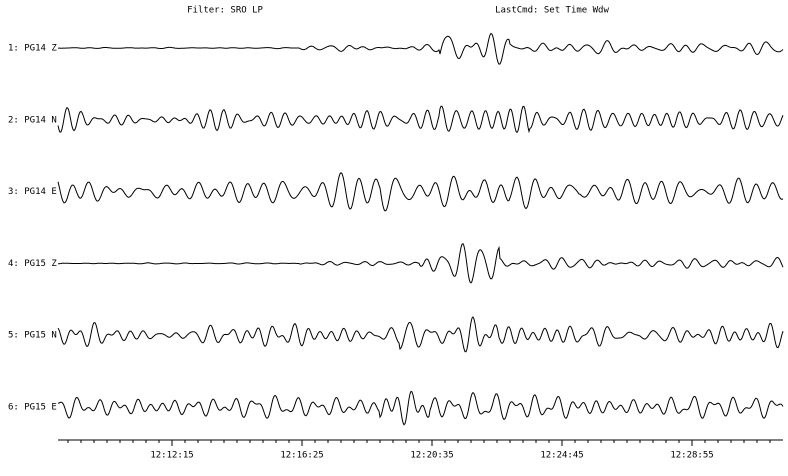 Image resolution: width=788 pixels, height=476 pixels. Describe the element at coordinates (552, 11) in the screenshot. I see `last-command: LastCmd: Set Time Wdw` at that location.